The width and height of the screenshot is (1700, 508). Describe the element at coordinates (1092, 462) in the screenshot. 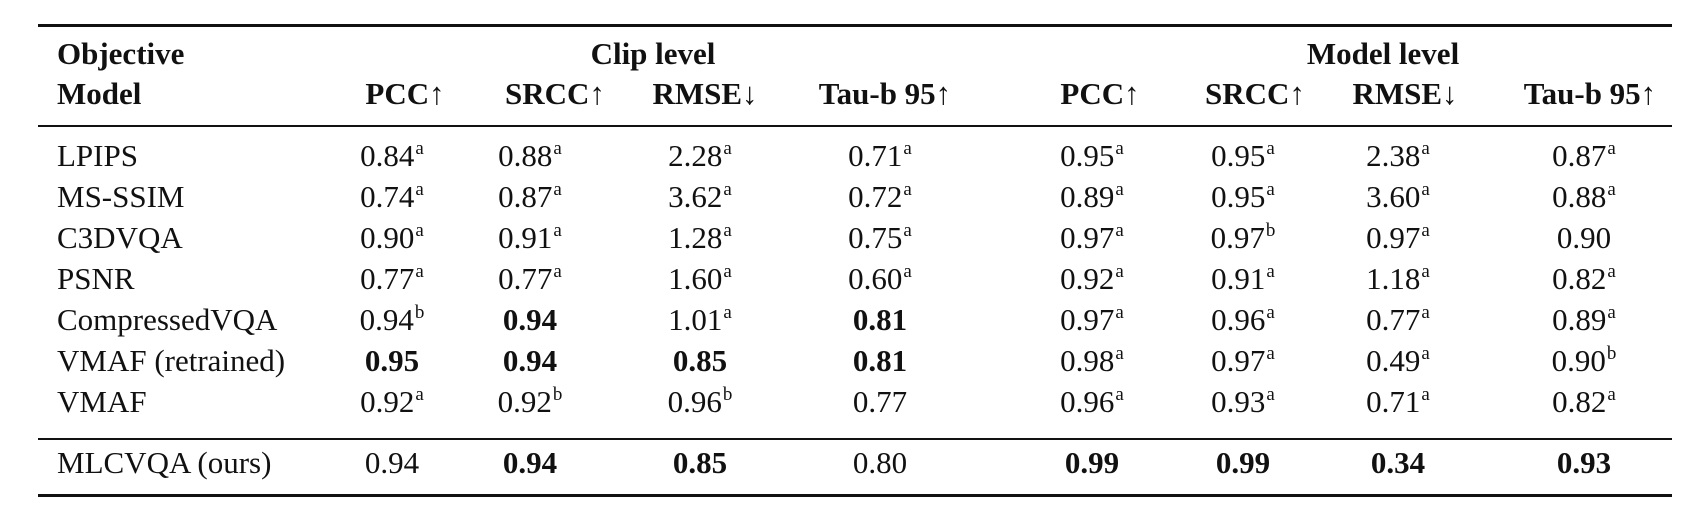

I see `value-cell: 0.99` at that location.